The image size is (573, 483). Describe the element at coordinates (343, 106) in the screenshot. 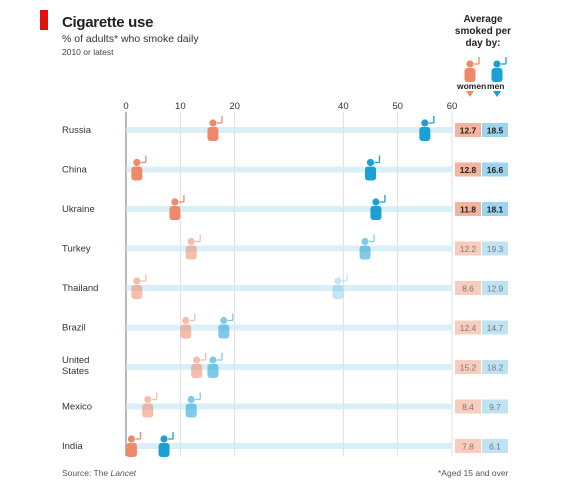

I see `x-tick-label: 40` at that location.